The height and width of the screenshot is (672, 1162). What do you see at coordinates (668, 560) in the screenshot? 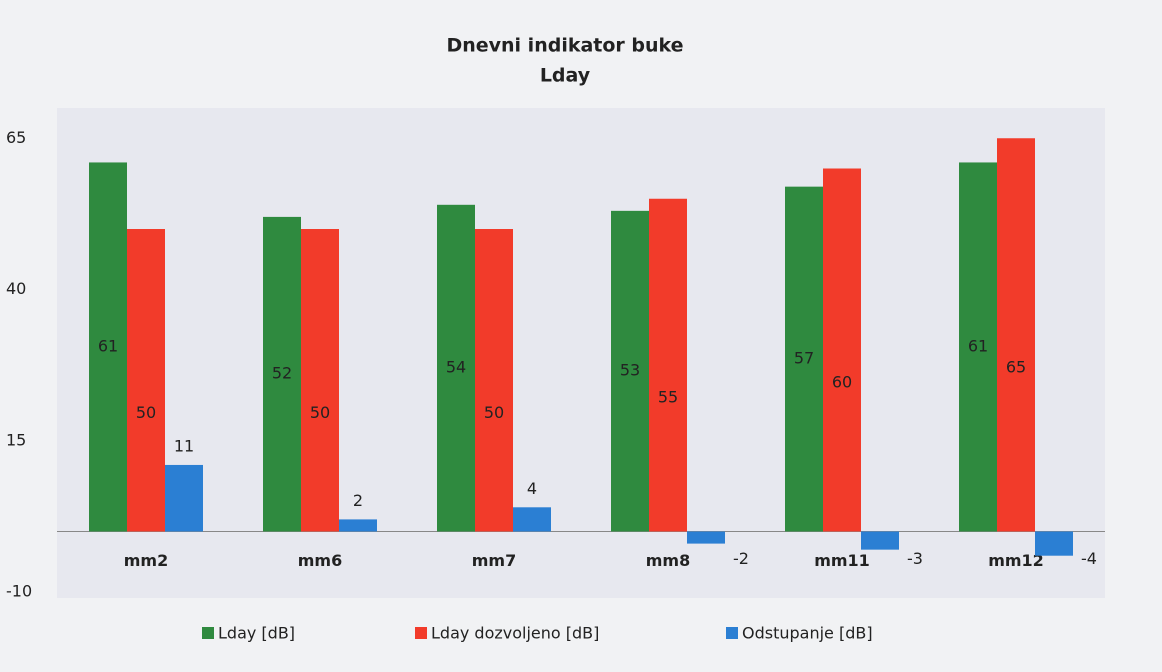
I see `x-tick-label: mm8` at bounding box center [668, 560].